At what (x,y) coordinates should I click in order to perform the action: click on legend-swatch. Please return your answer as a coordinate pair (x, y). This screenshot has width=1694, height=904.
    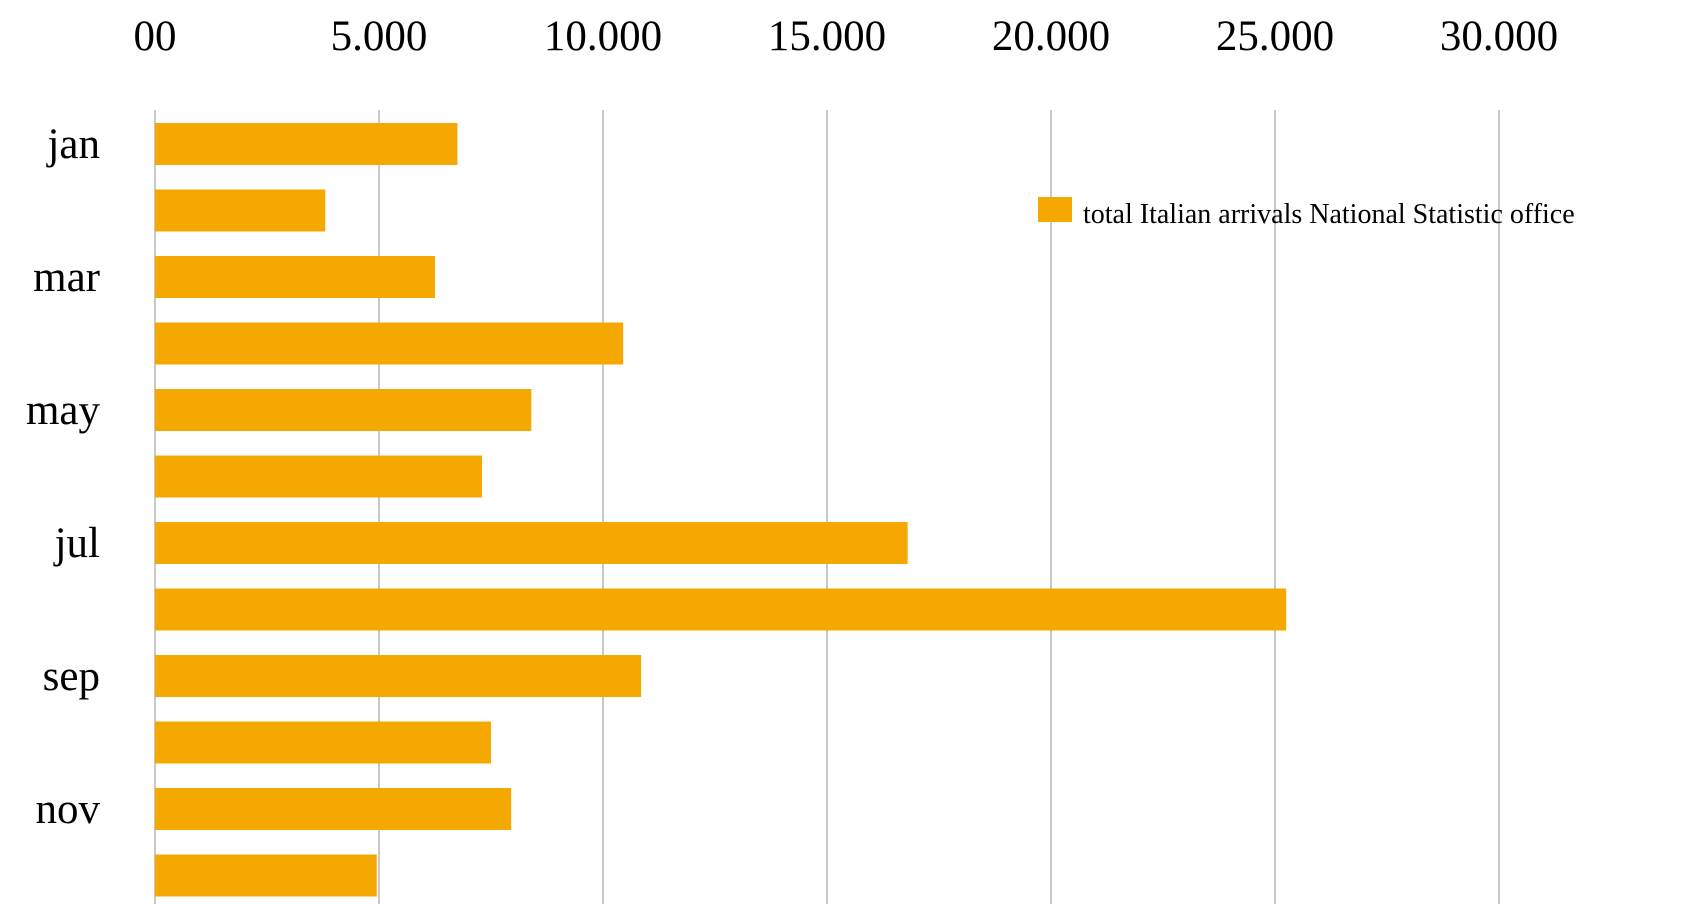
    Looking at the image, I should click on (1055, 209).